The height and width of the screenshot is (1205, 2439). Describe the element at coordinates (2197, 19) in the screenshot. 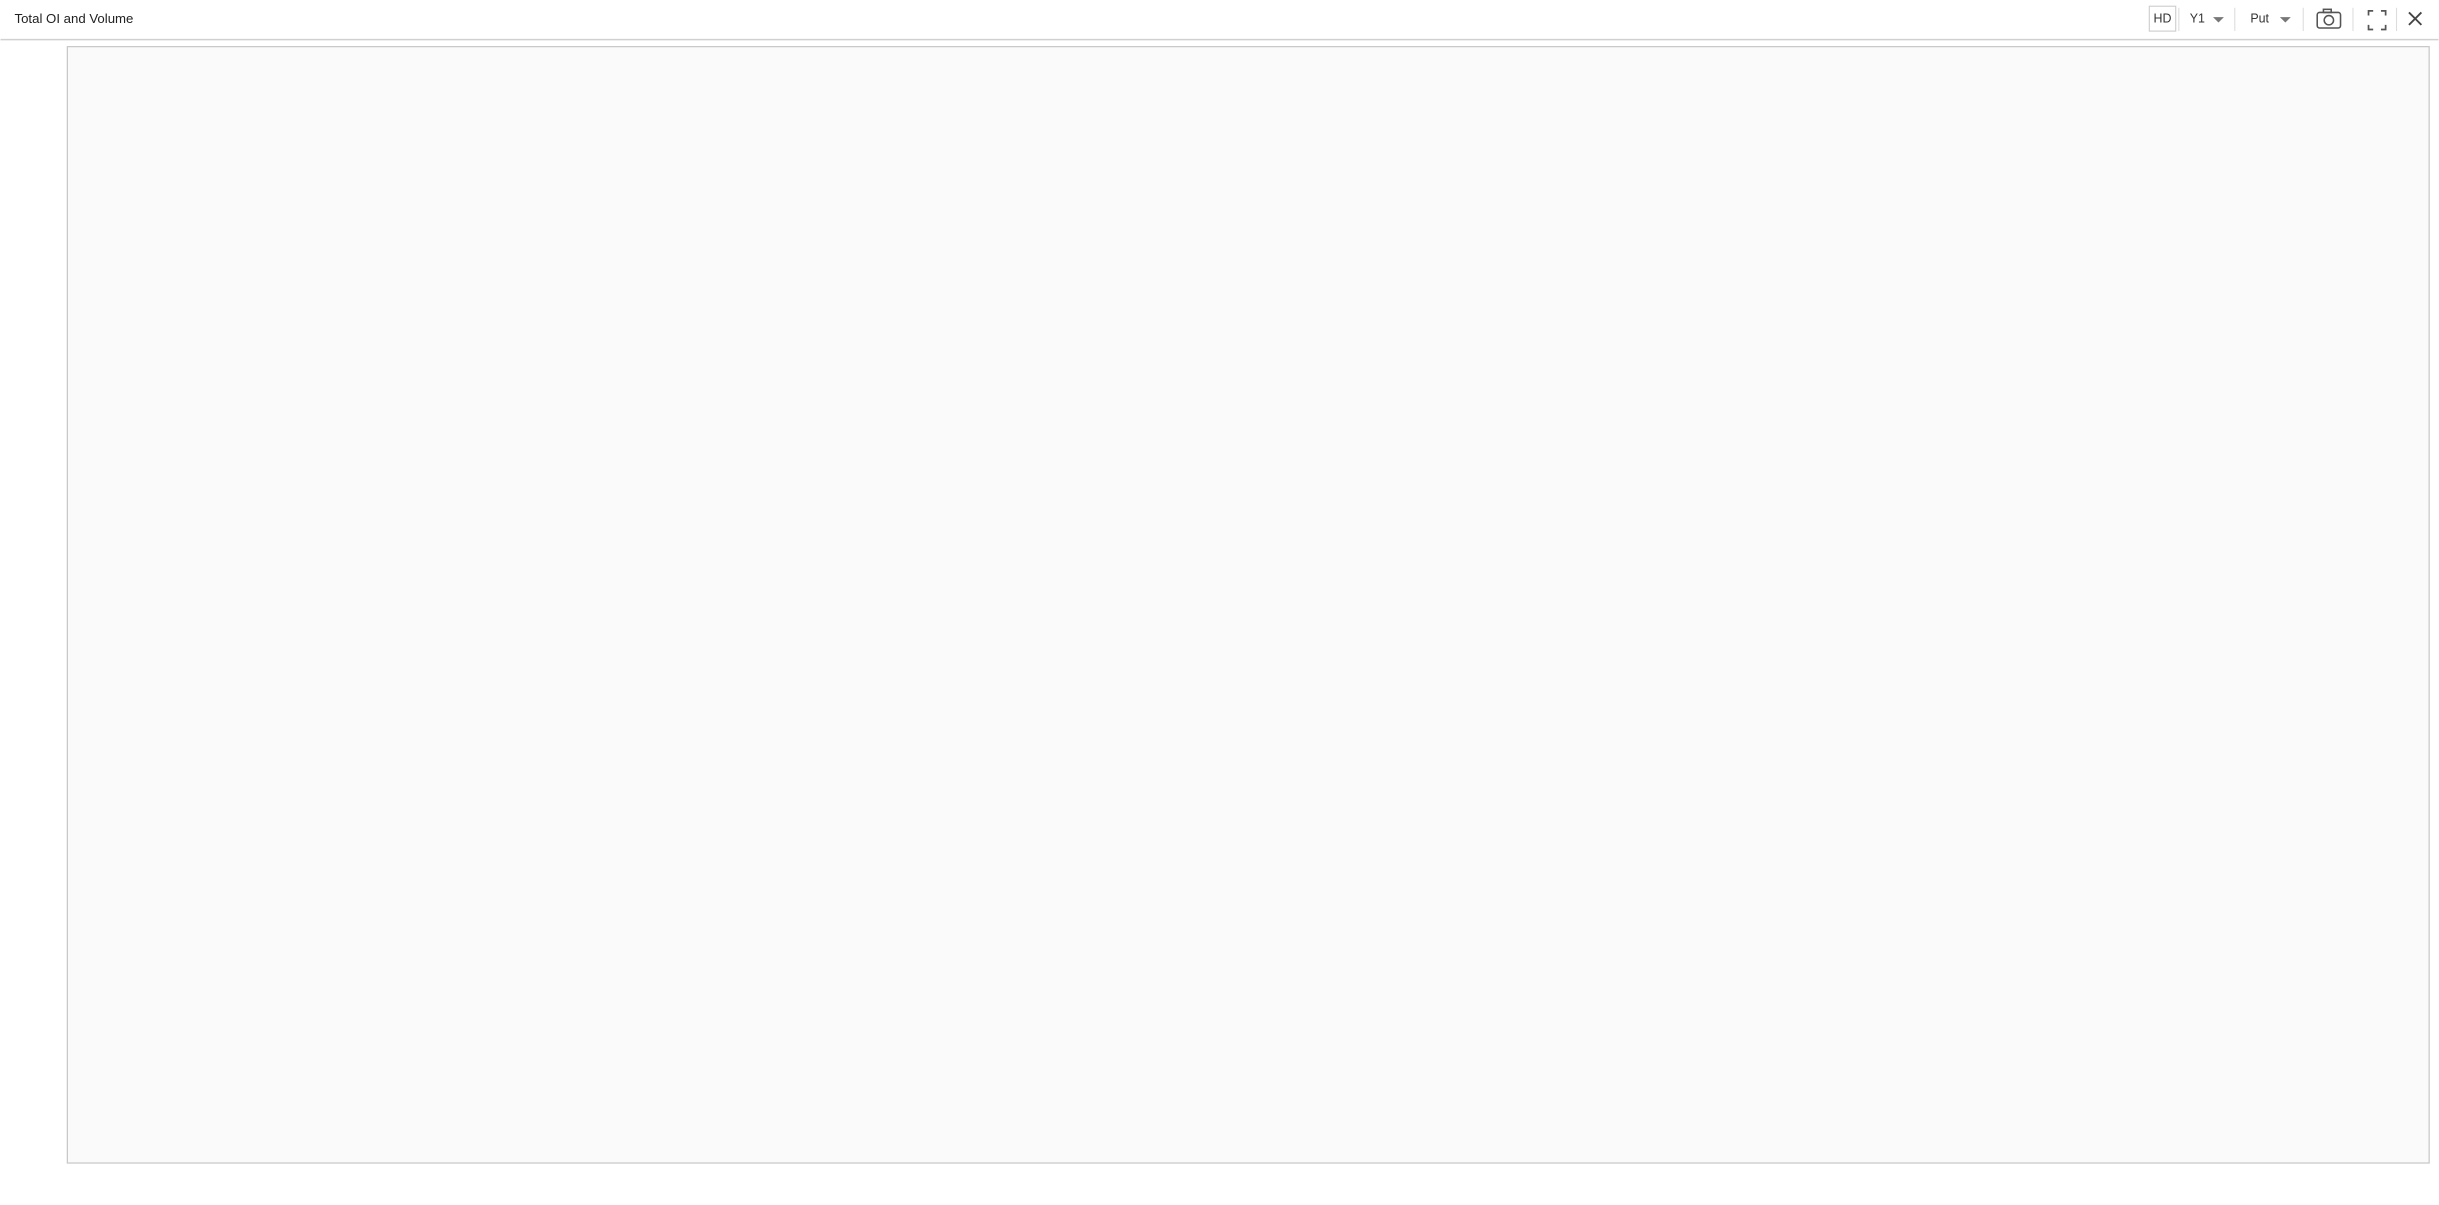

I see `period-label: Y1` at that location.